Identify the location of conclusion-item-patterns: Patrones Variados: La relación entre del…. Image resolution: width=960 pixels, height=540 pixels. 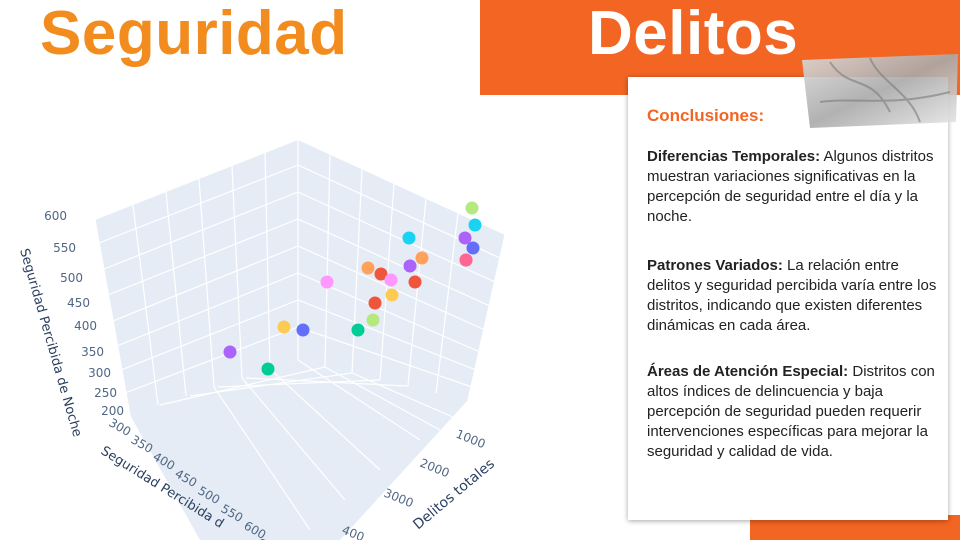
(792, 296).